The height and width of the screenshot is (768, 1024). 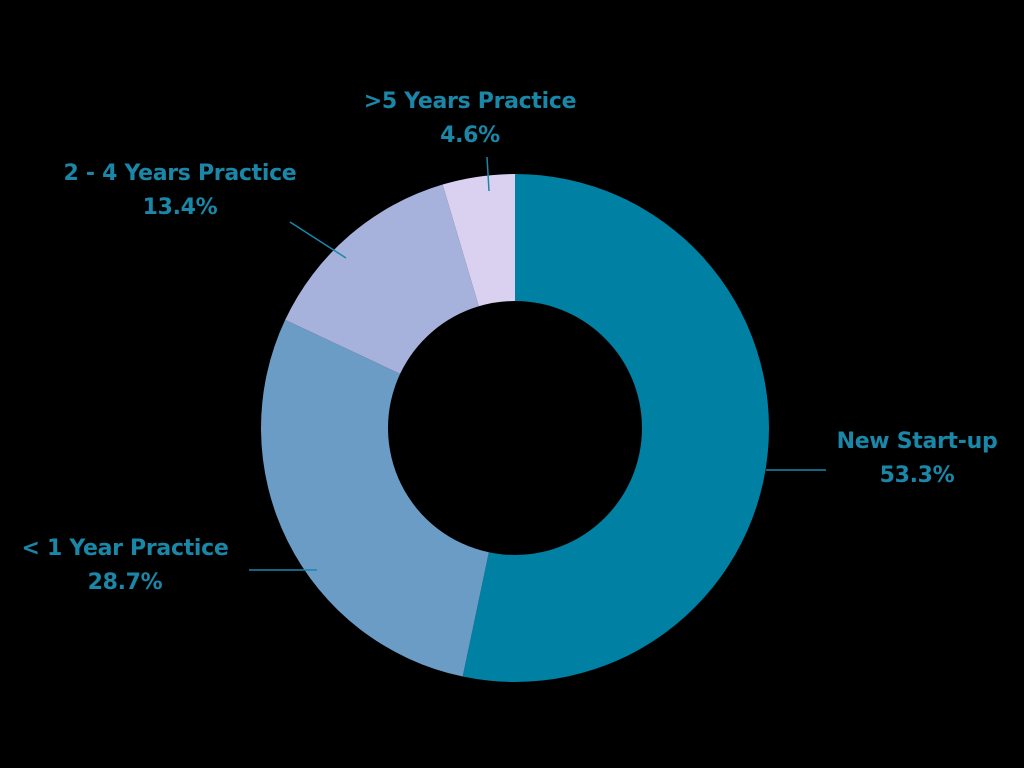 I want to click on donut-slice-2-4-years-practice, so click(x=382, y=279).